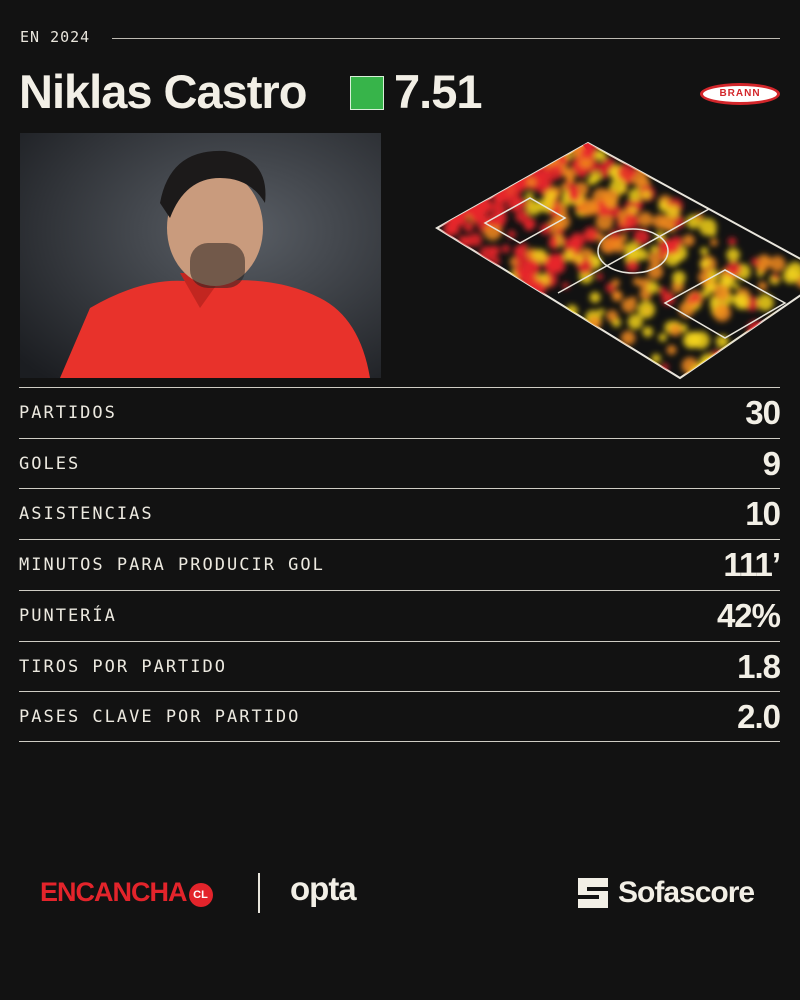 The width and height of the screenshot is (800, 1000). What do you see at coordinates (367, 93) in the screenshot?
I see `rating-badge` at bounding box center [367, 93].